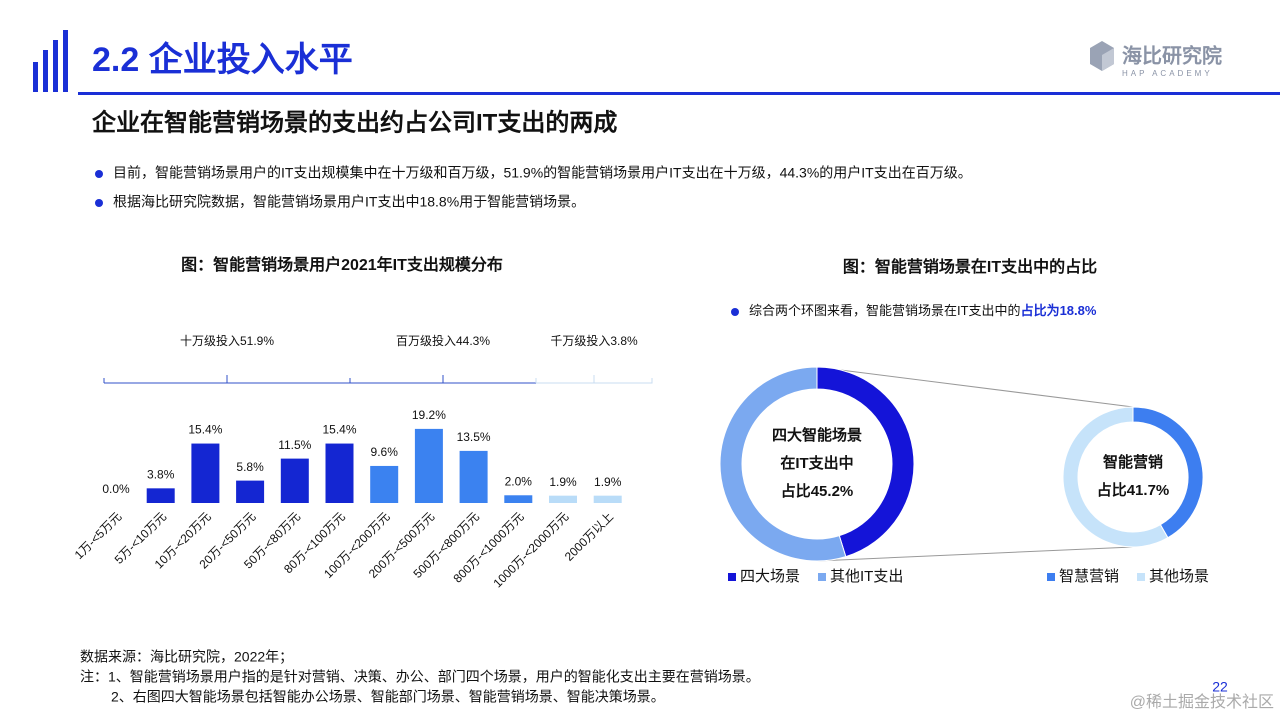 This screenshot has width=1280, height=720. Describe the element at coordinates (222, 59) in the screenshot. I see `section-title: 2.2 企业投入水平` at that location.